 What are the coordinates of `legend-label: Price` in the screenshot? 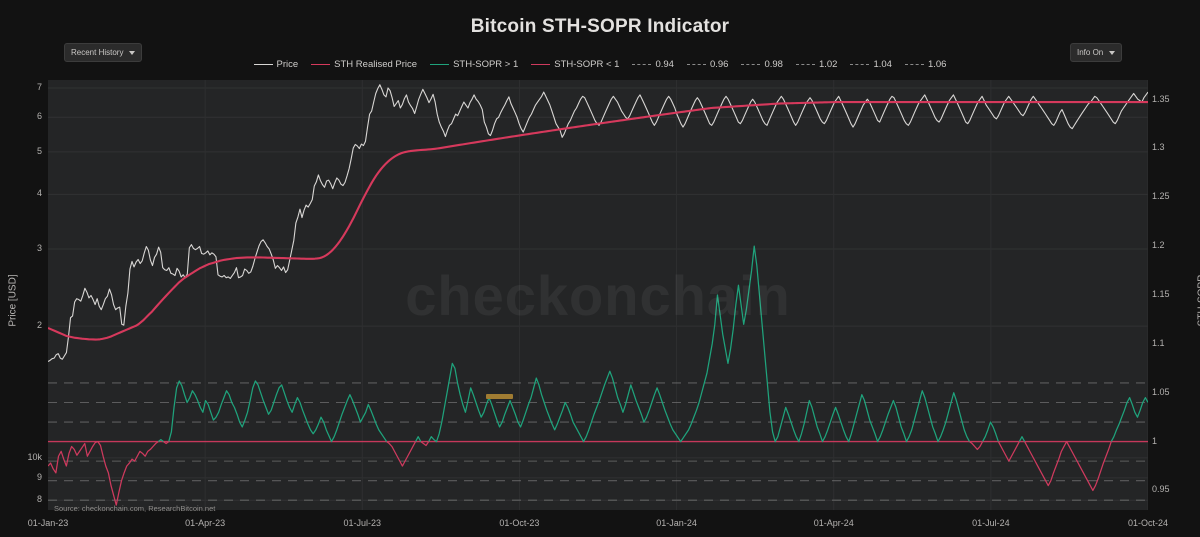 It's located at (287, 64).